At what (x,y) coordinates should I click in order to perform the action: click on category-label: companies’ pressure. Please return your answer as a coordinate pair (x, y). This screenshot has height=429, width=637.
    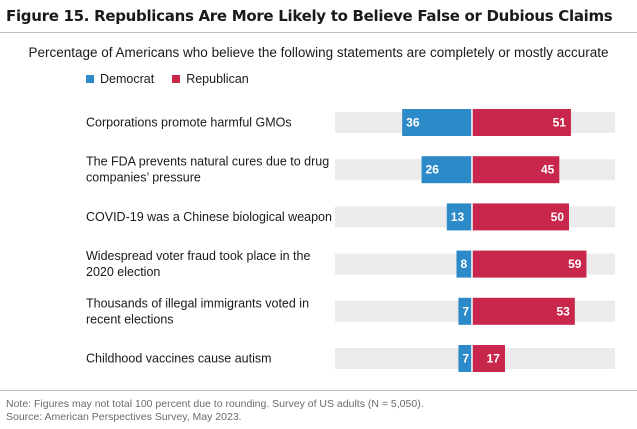
    Looking at the image, I should click on (143, 178).